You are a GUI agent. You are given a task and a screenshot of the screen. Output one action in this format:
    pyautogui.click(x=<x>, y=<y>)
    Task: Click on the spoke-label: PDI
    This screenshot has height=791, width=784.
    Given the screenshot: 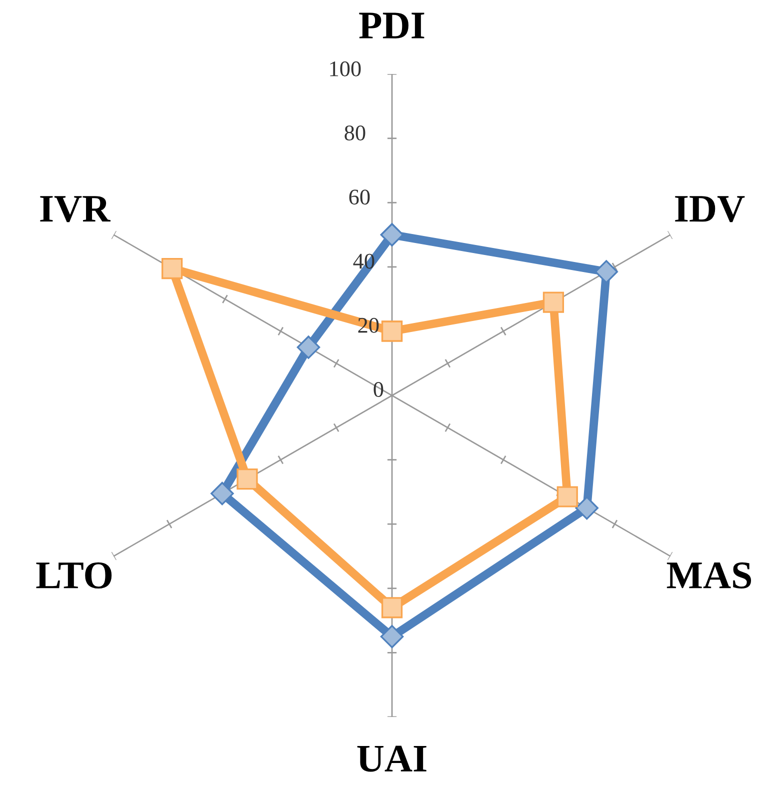 What is the action you would take?
    pyautogui.click(x=391, y=25)
    